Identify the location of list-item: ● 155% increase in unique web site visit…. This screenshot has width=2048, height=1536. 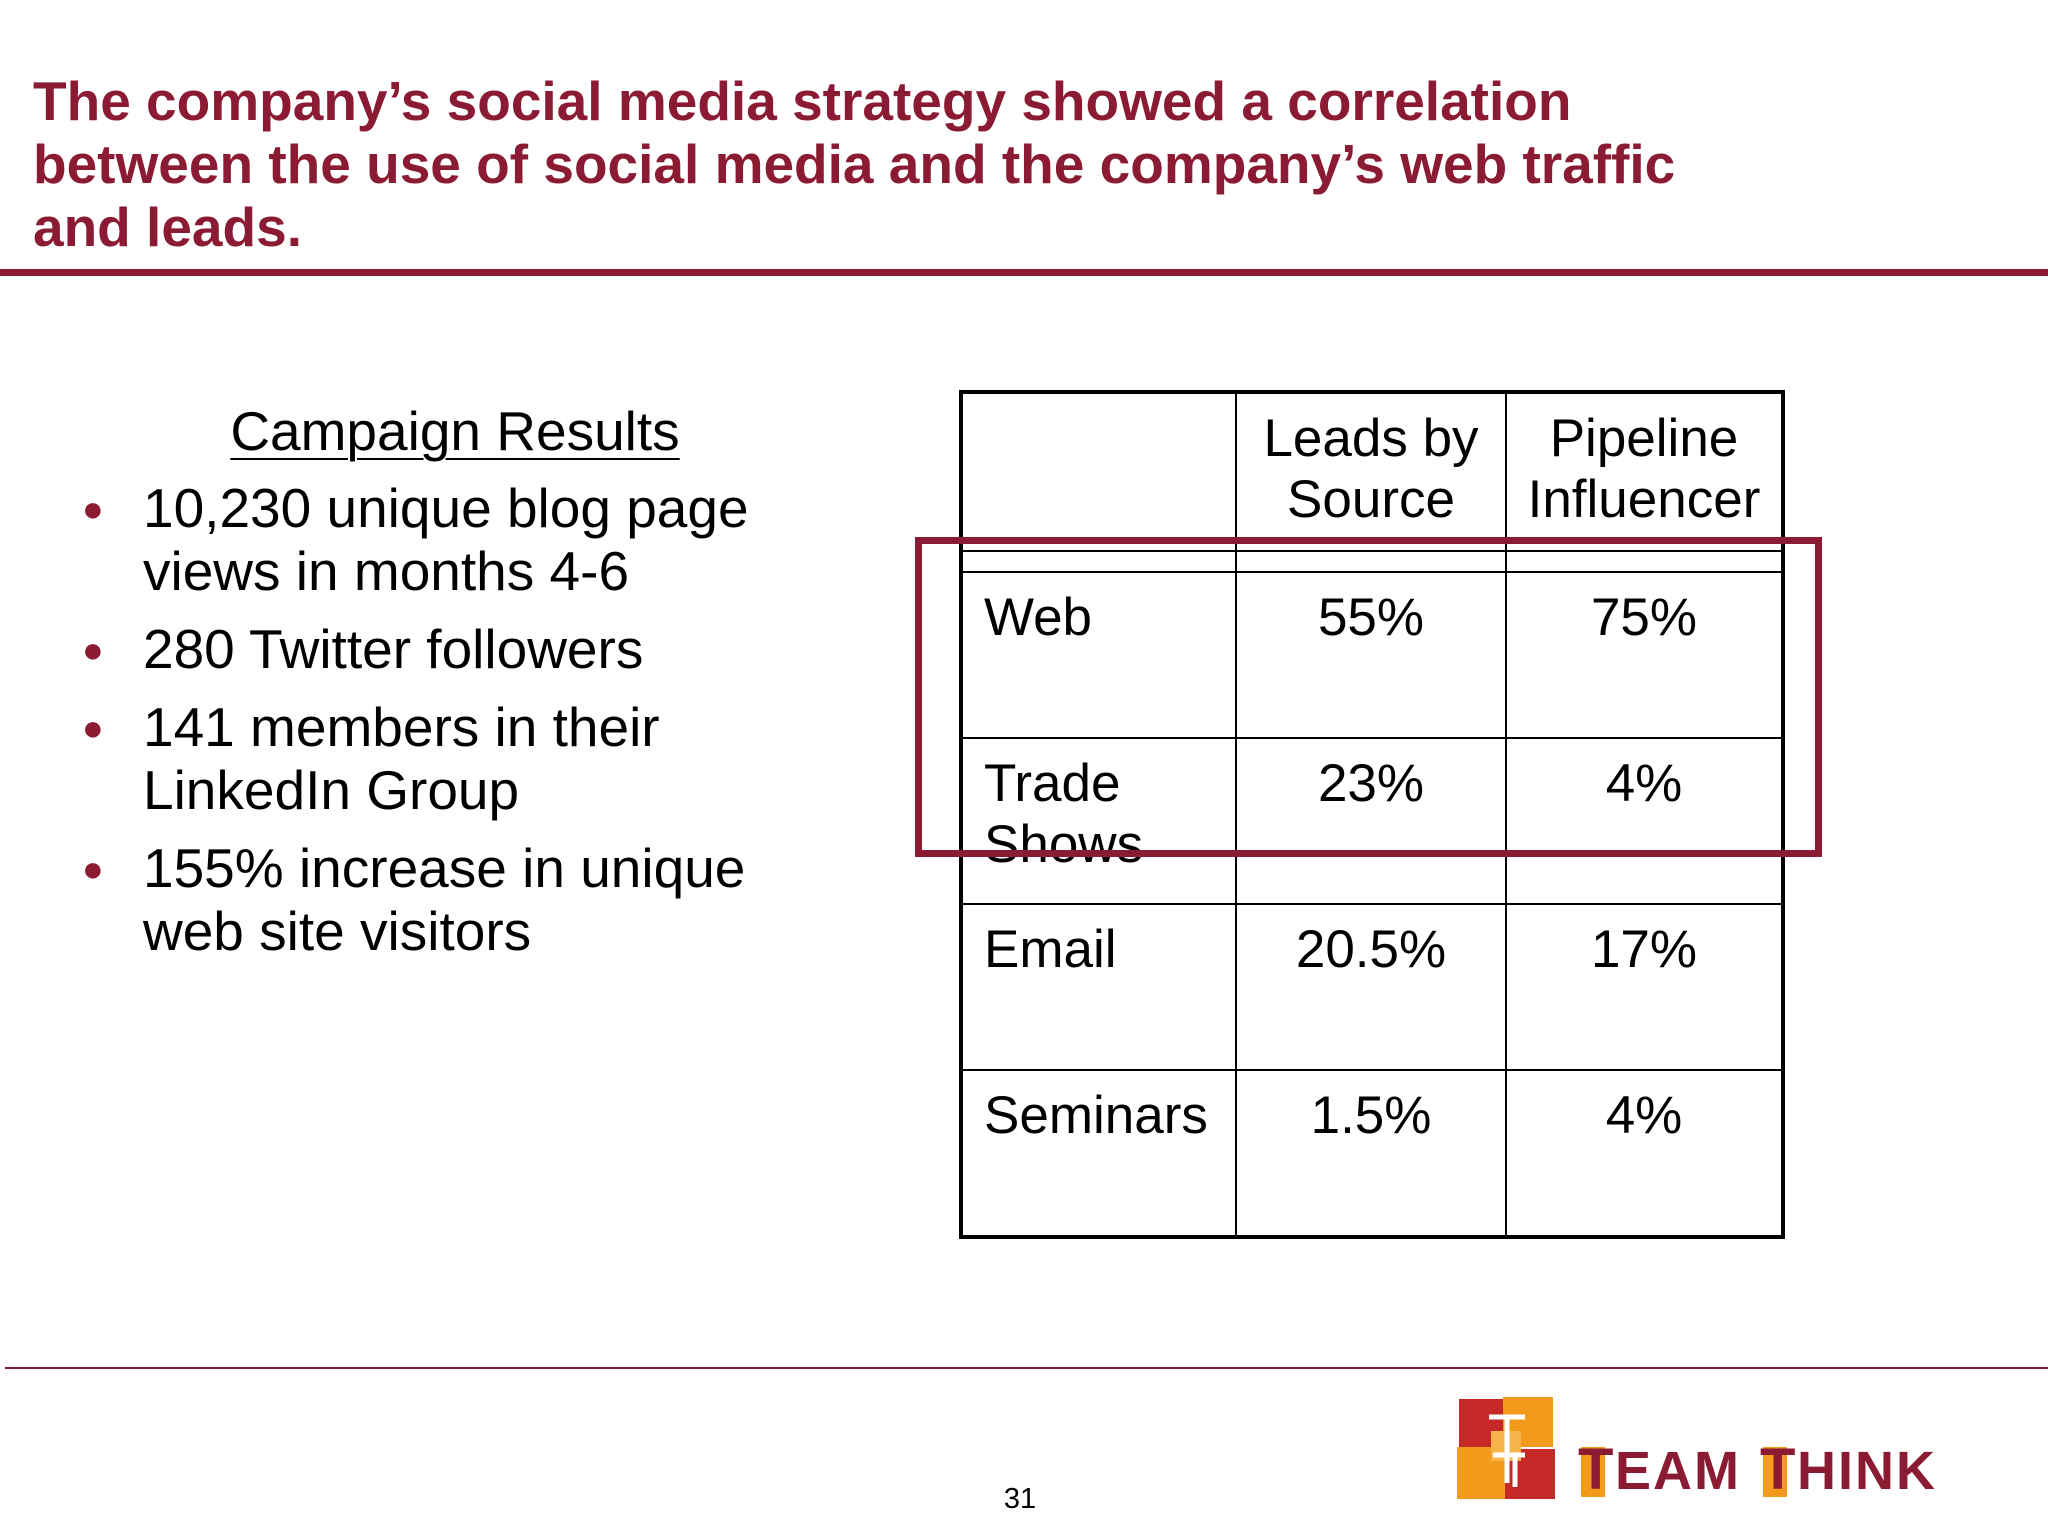
(450, 900).